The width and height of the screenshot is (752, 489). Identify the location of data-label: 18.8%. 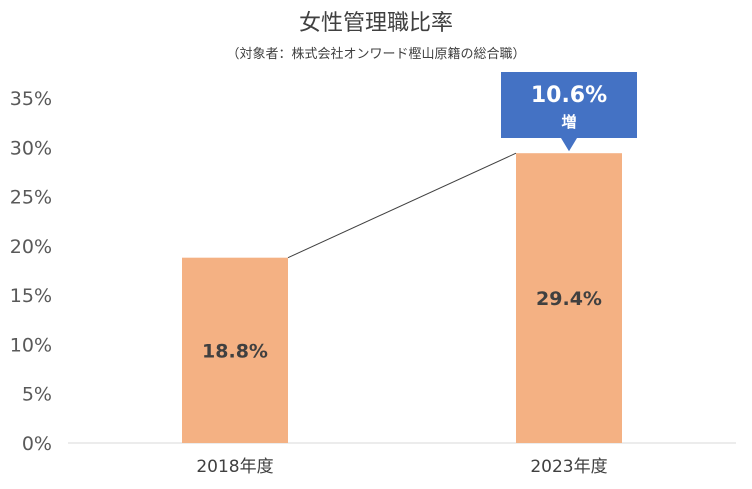
(235, 351).